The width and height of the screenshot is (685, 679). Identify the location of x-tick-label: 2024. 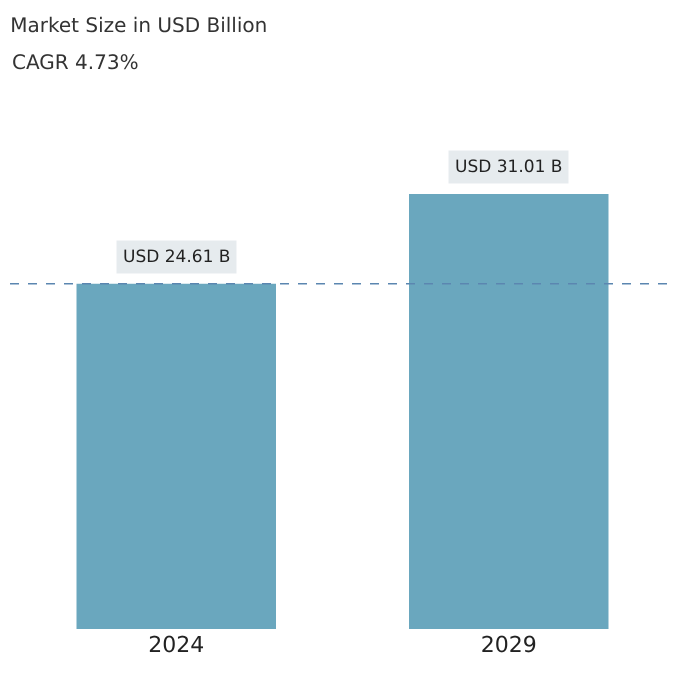
(176, 645).